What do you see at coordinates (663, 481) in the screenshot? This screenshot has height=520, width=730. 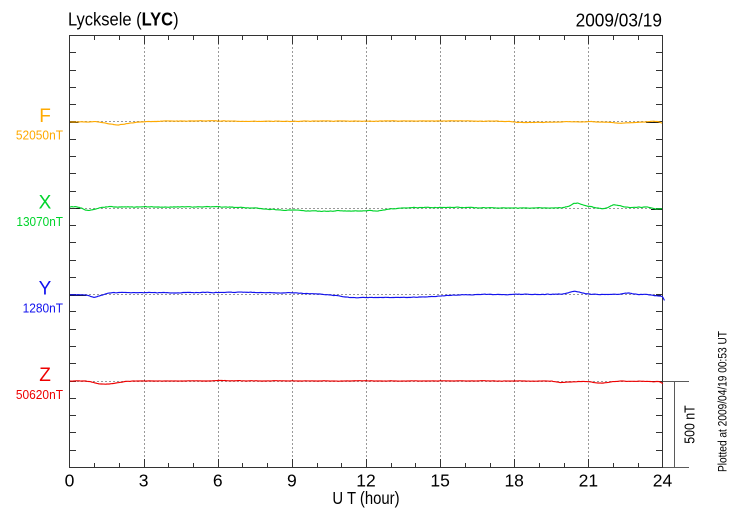 I see `svg-text: 24` at bounding box center [663, 481].